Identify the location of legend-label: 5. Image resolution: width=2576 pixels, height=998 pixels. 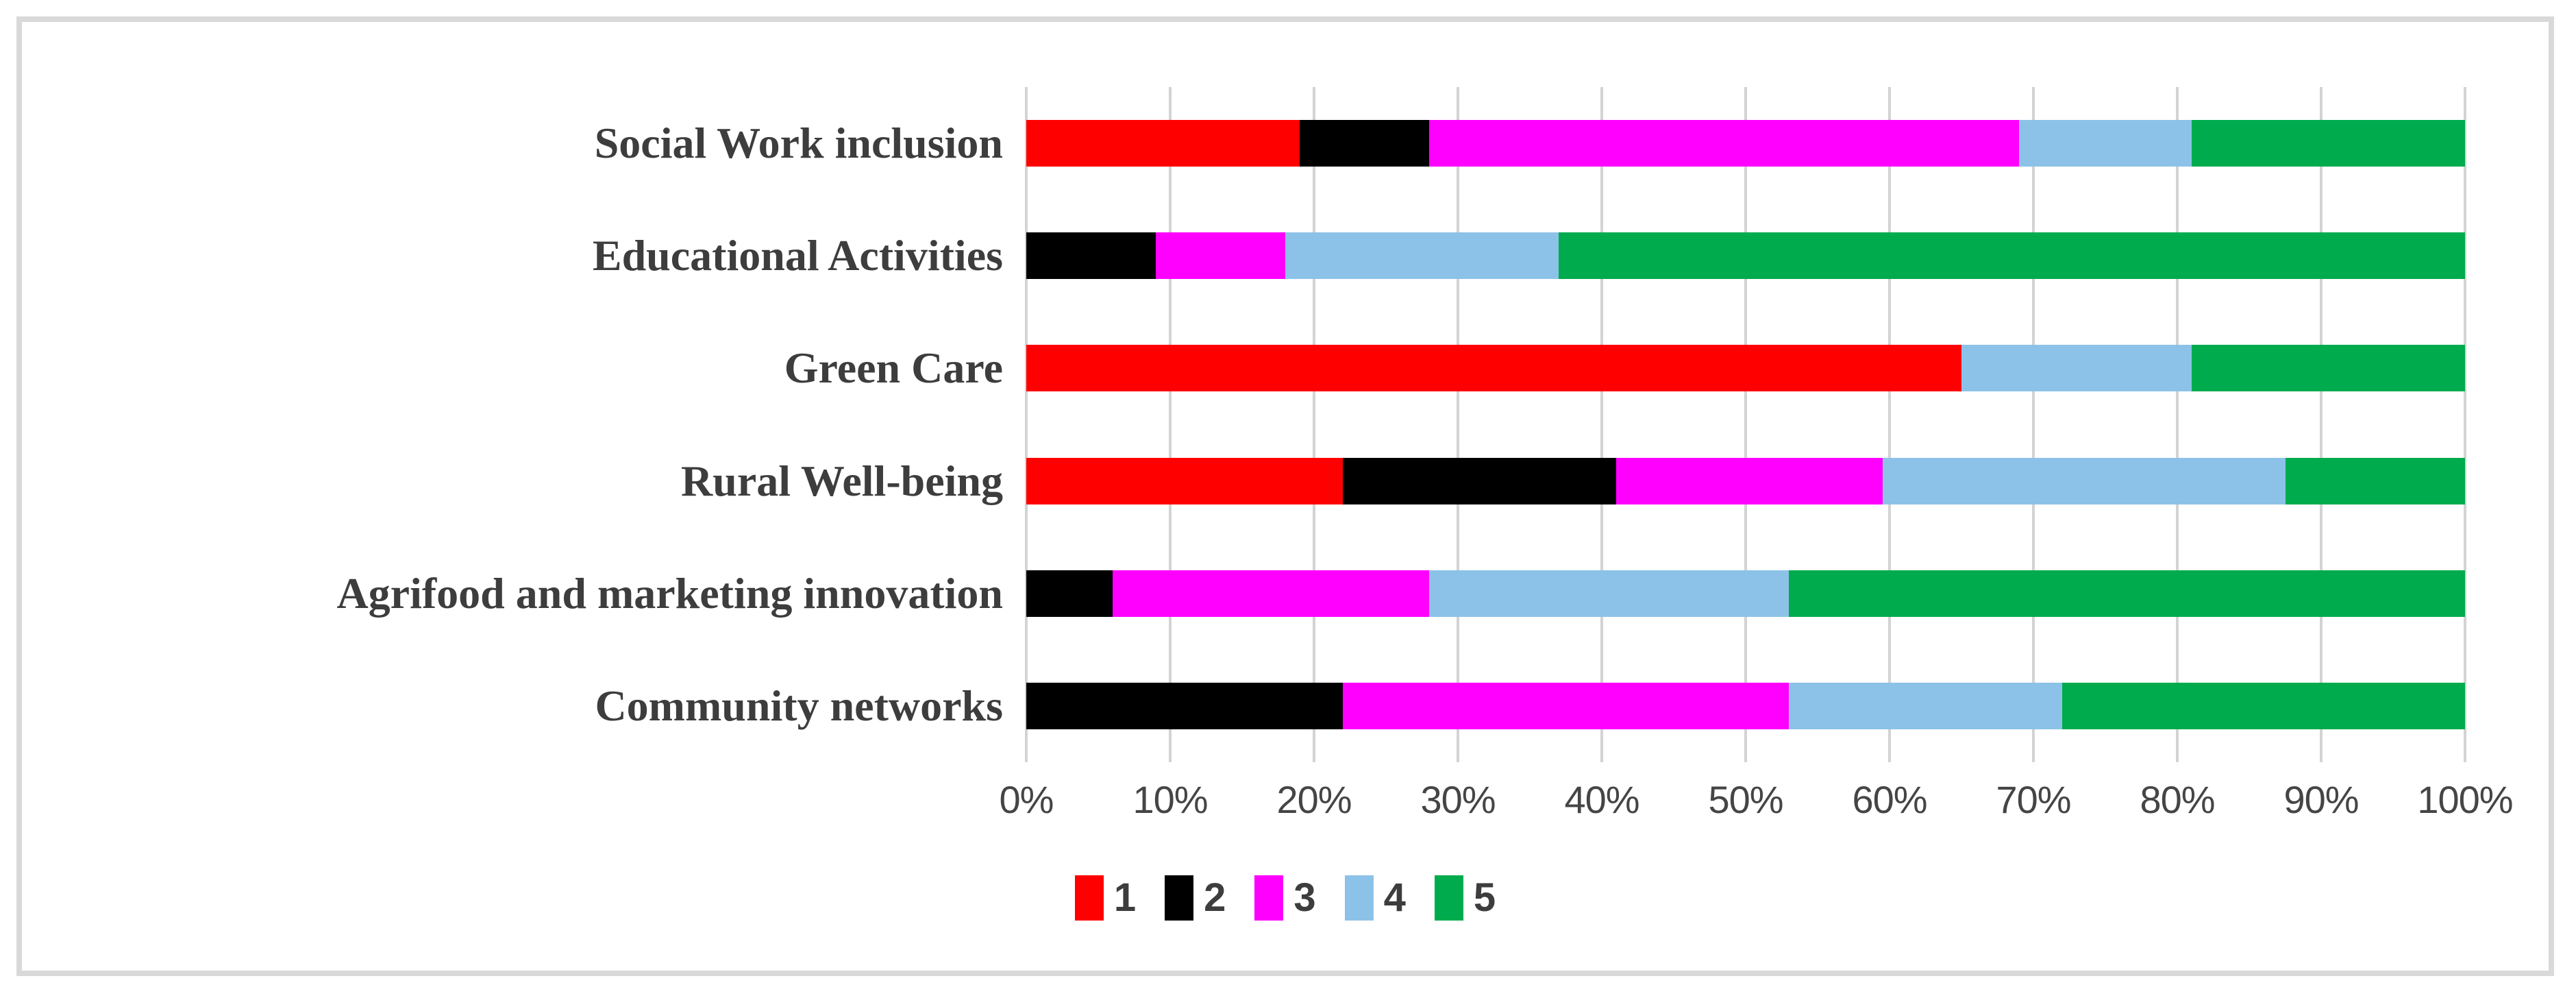
(1484, 897).